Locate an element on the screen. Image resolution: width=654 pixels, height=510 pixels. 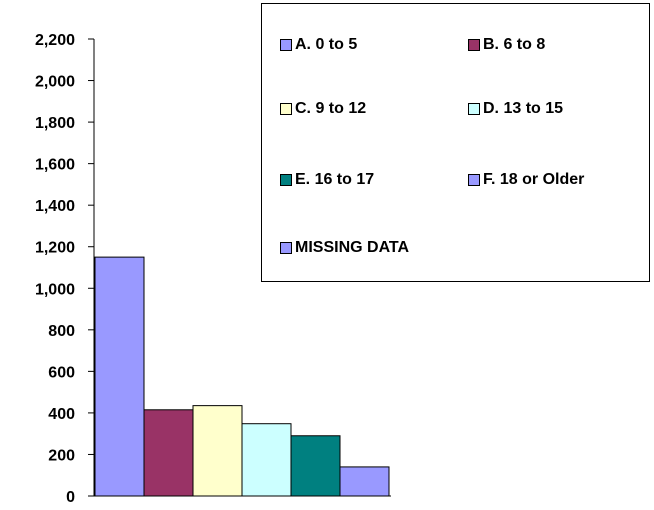
legend-label: A. 0 to 5 is located at coordinates (326, 44).